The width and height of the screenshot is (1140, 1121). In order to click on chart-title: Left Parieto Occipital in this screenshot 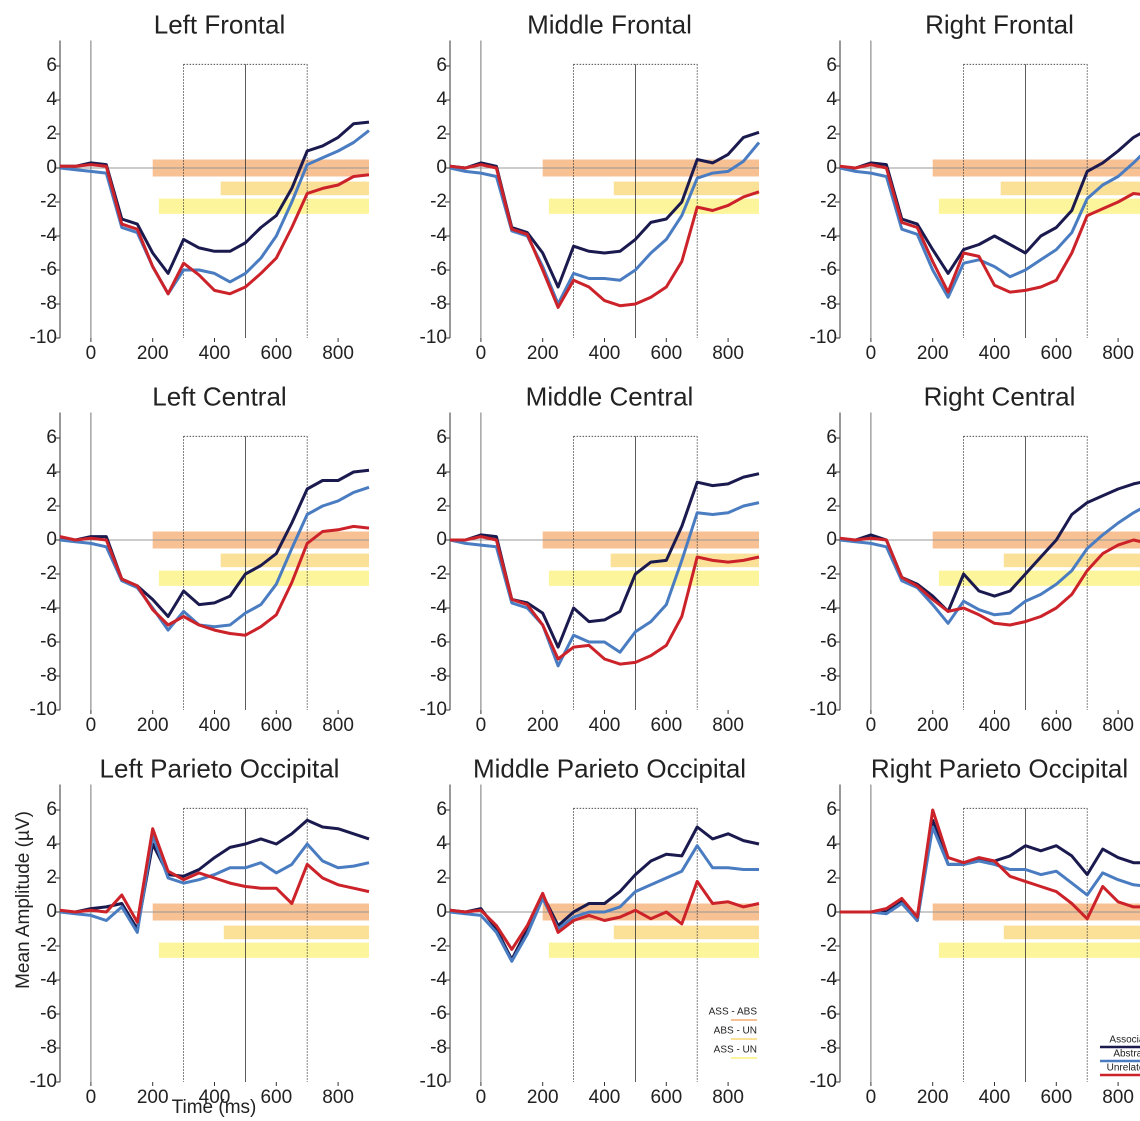, I will do `click(220, 768)`.